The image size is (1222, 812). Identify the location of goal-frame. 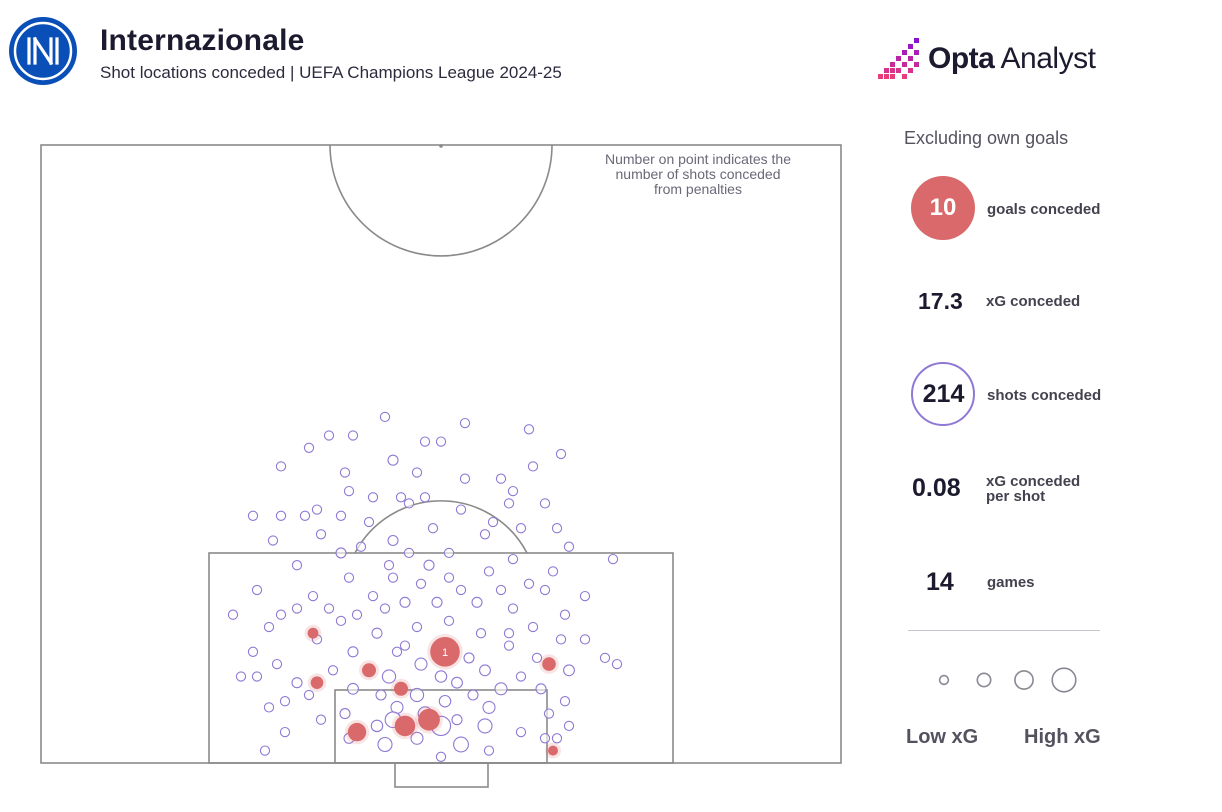
(441, 775).